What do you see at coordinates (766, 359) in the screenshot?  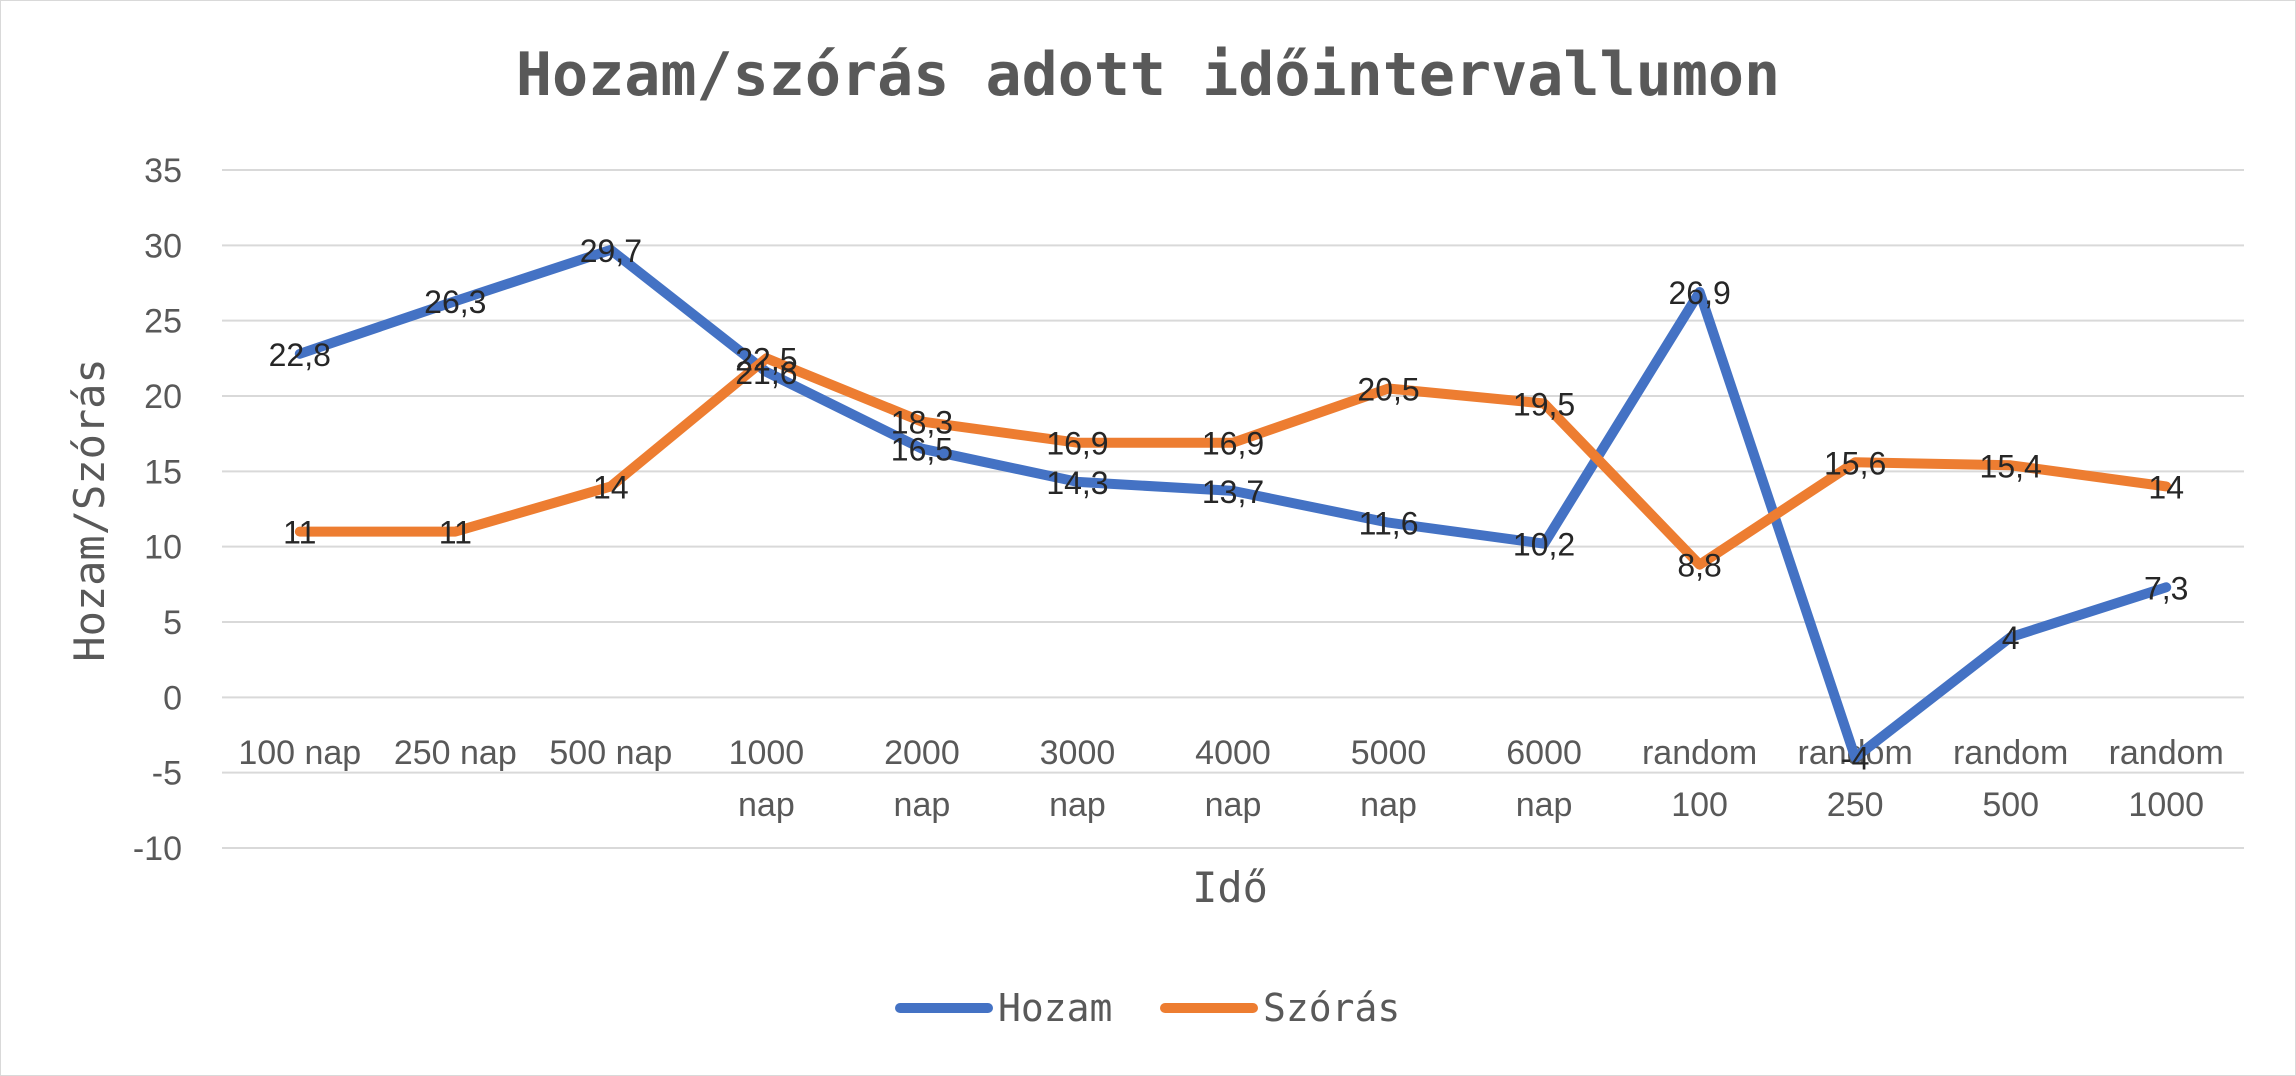 I see `data-label: 22,5` at bounding box center [766, 359].